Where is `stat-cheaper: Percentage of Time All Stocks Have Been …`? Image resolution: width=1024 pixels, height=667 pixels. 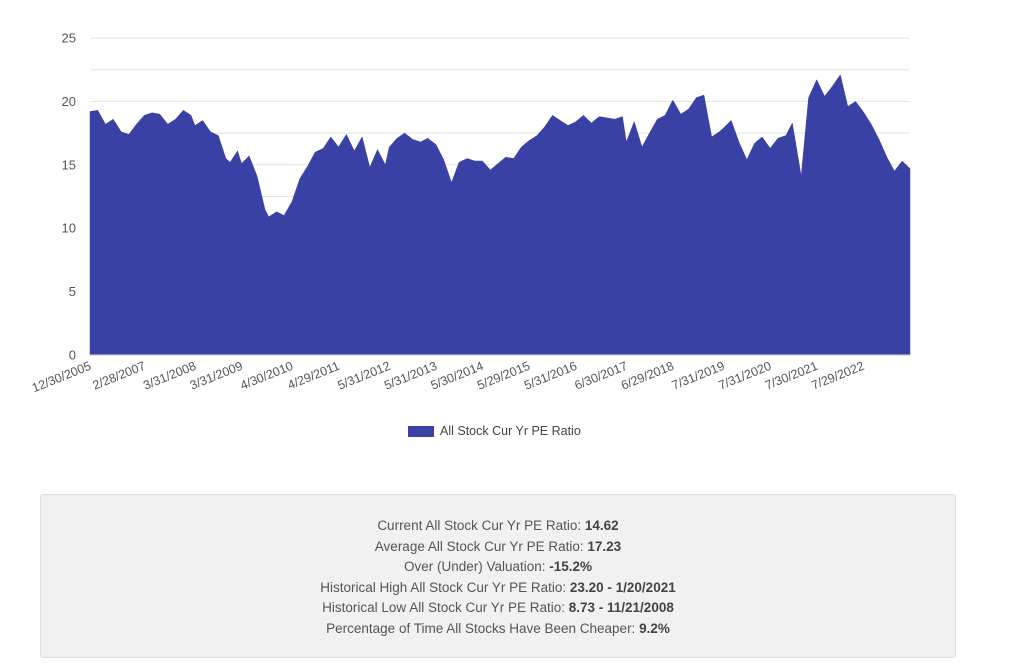 stat-cheaper: Percentage of Time All Stocks Have Been … is located at coordinates (498, 628).